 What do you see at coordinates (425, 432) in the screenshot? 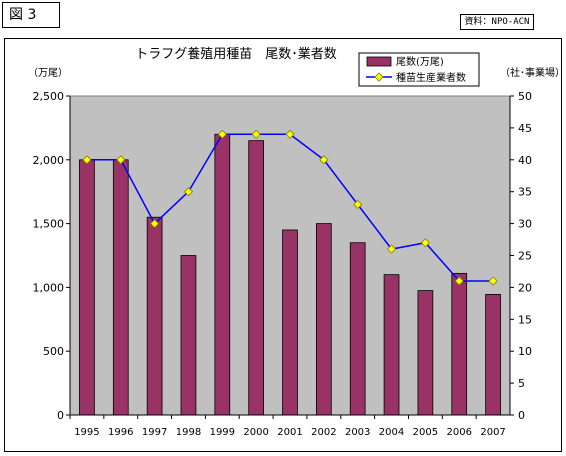
I see `x-tick-label: 2005` at bounding box center [425, 432].